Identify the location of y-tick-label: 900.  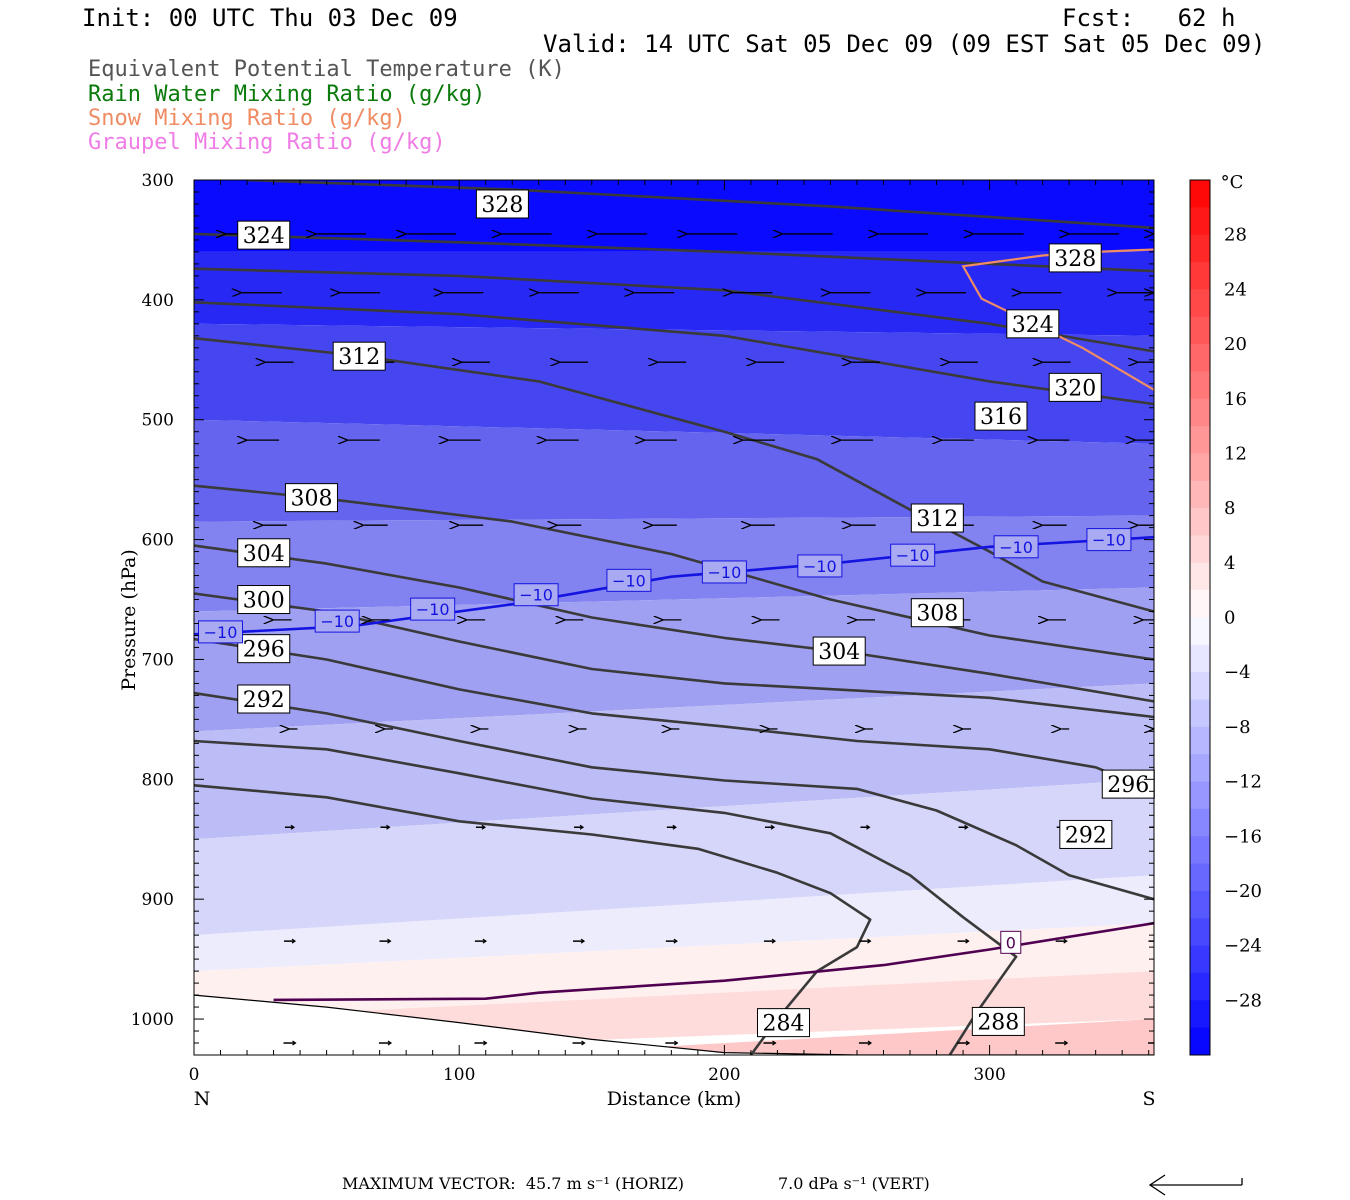
(158, 900).